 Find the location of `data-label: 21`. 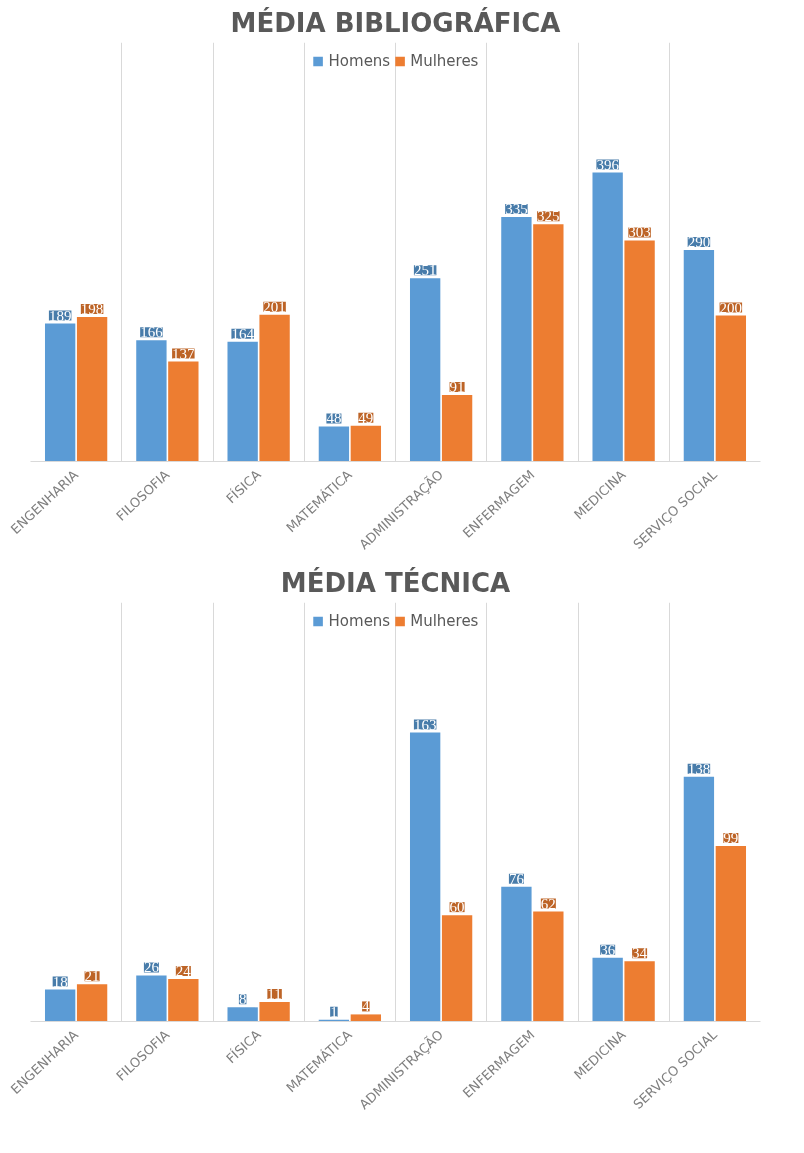

data-label: 21 is located at coordinates (92, 976).